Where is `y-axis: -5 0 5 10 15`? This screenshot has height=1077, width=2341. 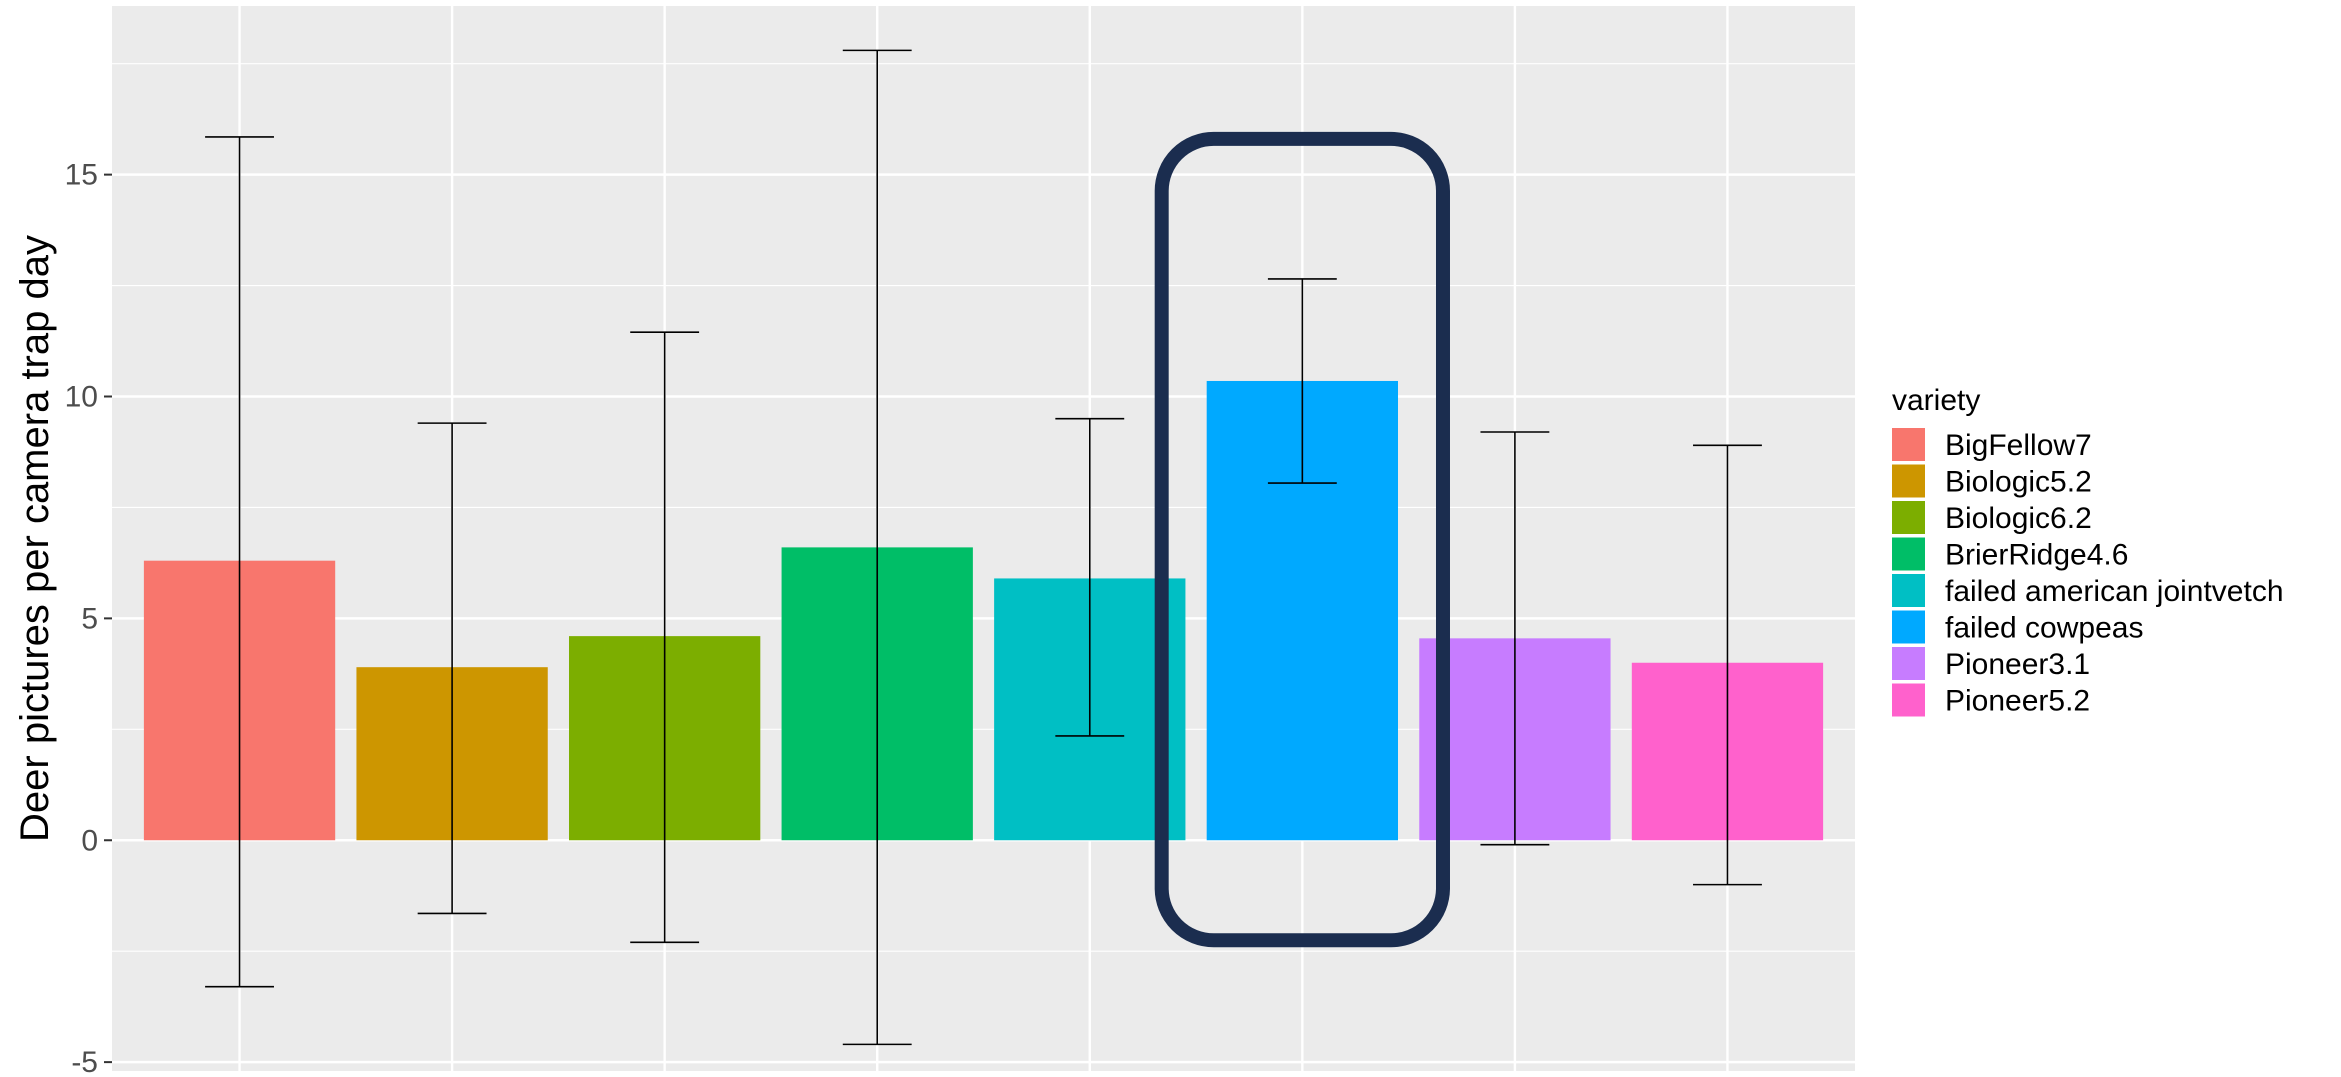
y-axis: -5 0 5 10 15 is located at coordinates (88, 618).